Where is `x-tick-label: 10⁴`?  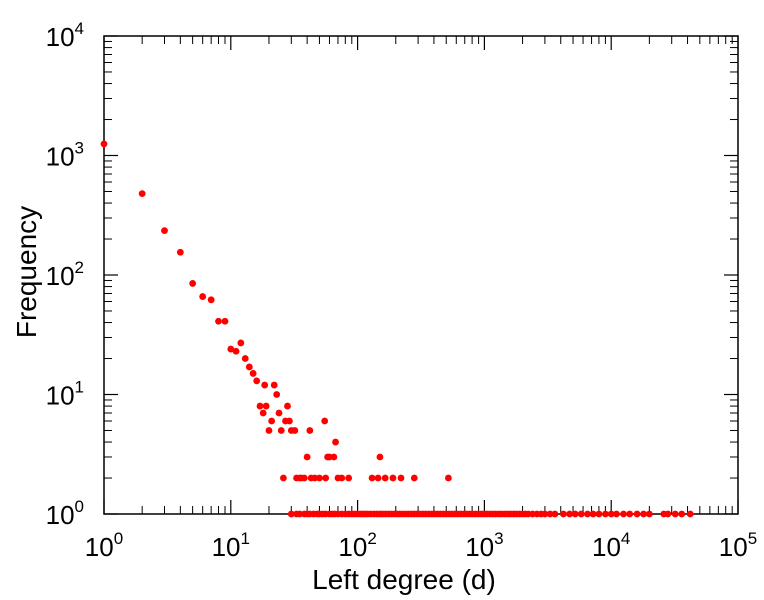
x-tick-label: 10⁴ is located at coordinates (611, 545).